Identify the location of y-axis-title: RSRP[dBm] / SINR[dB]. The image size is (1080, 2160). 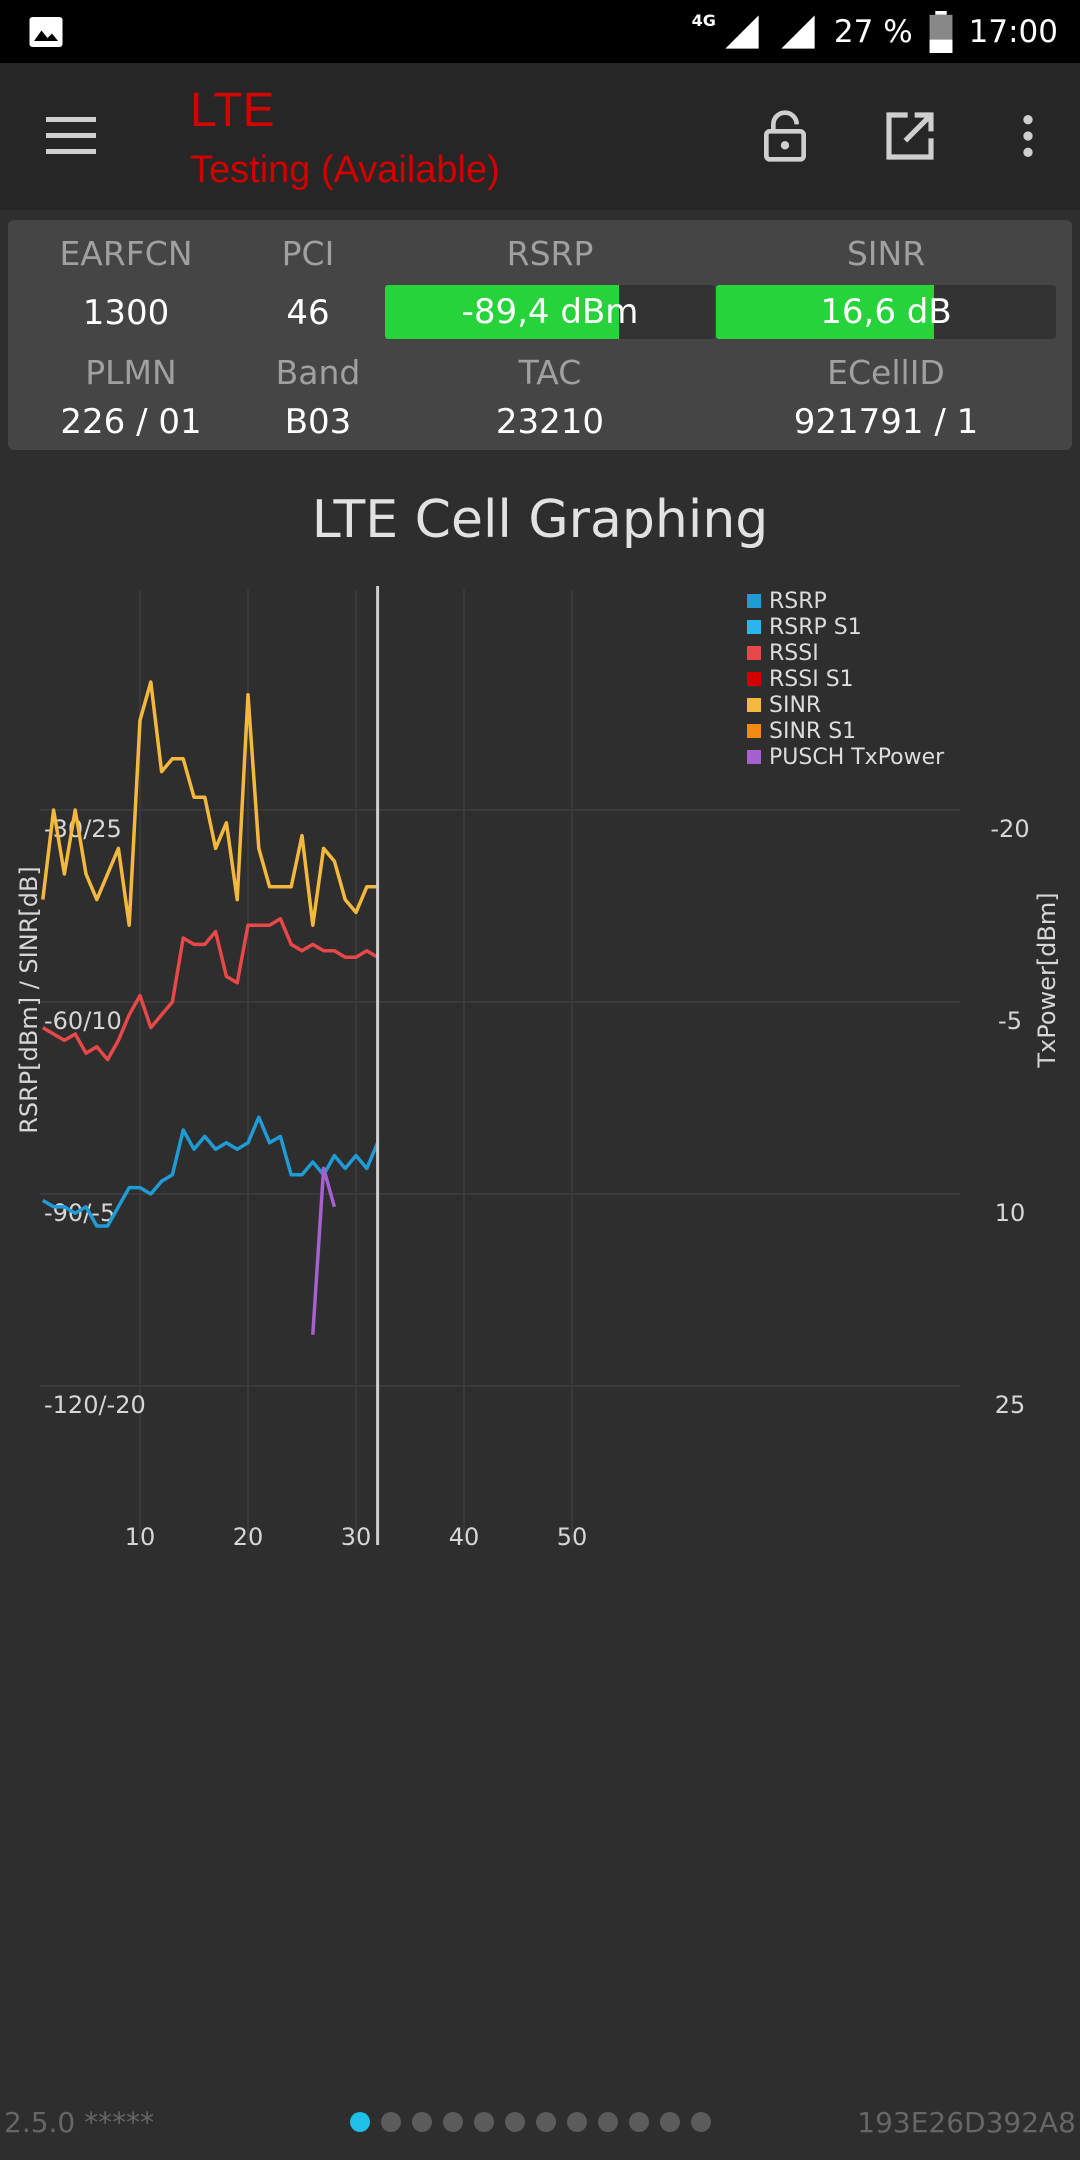
(29, 1000).